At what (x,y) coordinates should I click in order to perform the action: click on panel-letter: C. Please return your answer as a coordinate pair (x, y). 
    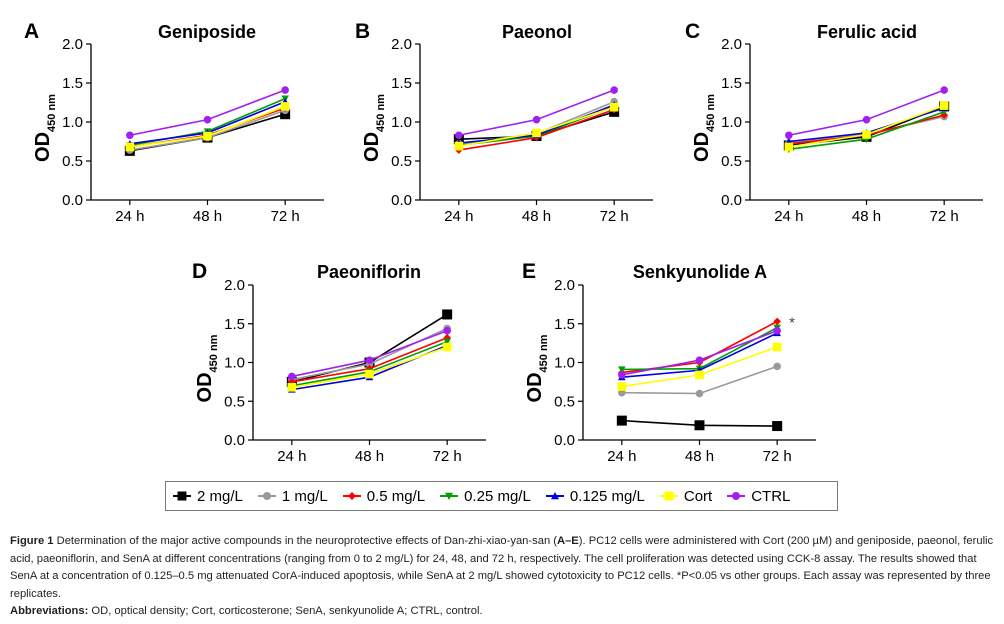
    Looking at the image, I should click on (692, 31).